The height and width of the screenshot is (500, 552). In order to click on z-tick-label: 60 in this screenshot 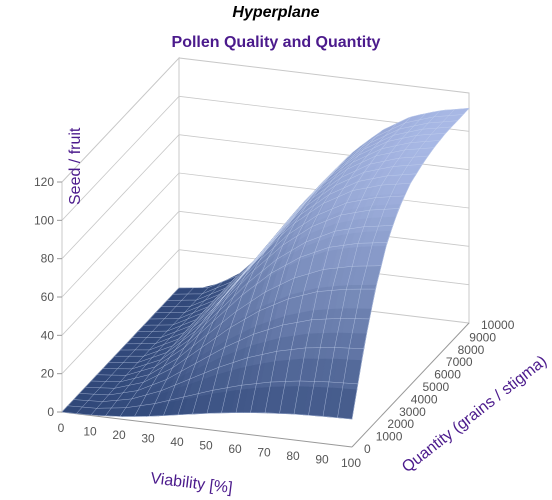, I will do `click(48, 297)`.